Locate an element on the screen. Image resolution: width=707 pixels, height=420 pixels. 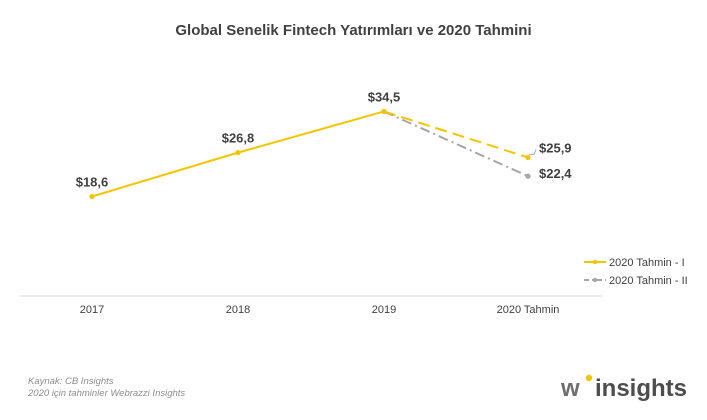
x-tick-label: 2017 is located at coordinates (92, 310).